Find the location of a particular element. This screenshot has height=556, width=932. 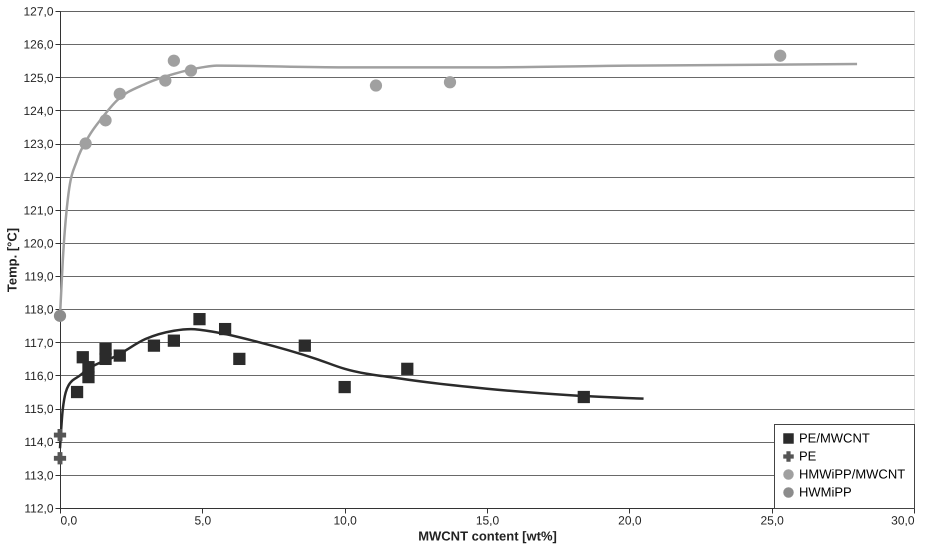

y-tick-label: 112,0 is located at coordinates (39, 509).